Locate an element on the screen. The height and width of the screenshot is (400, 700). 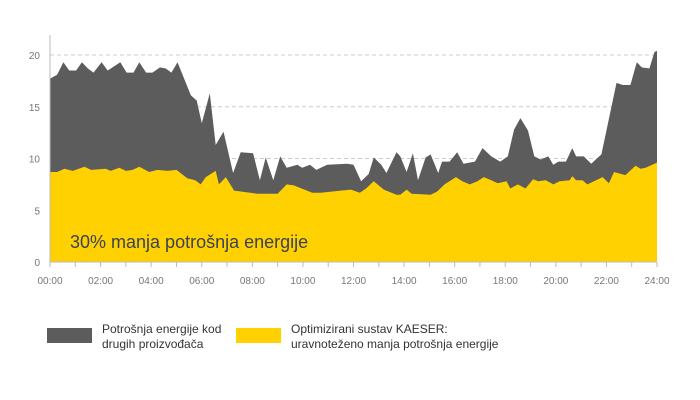
x-tick-label: 22:00 is located at coordinates (606, 281).